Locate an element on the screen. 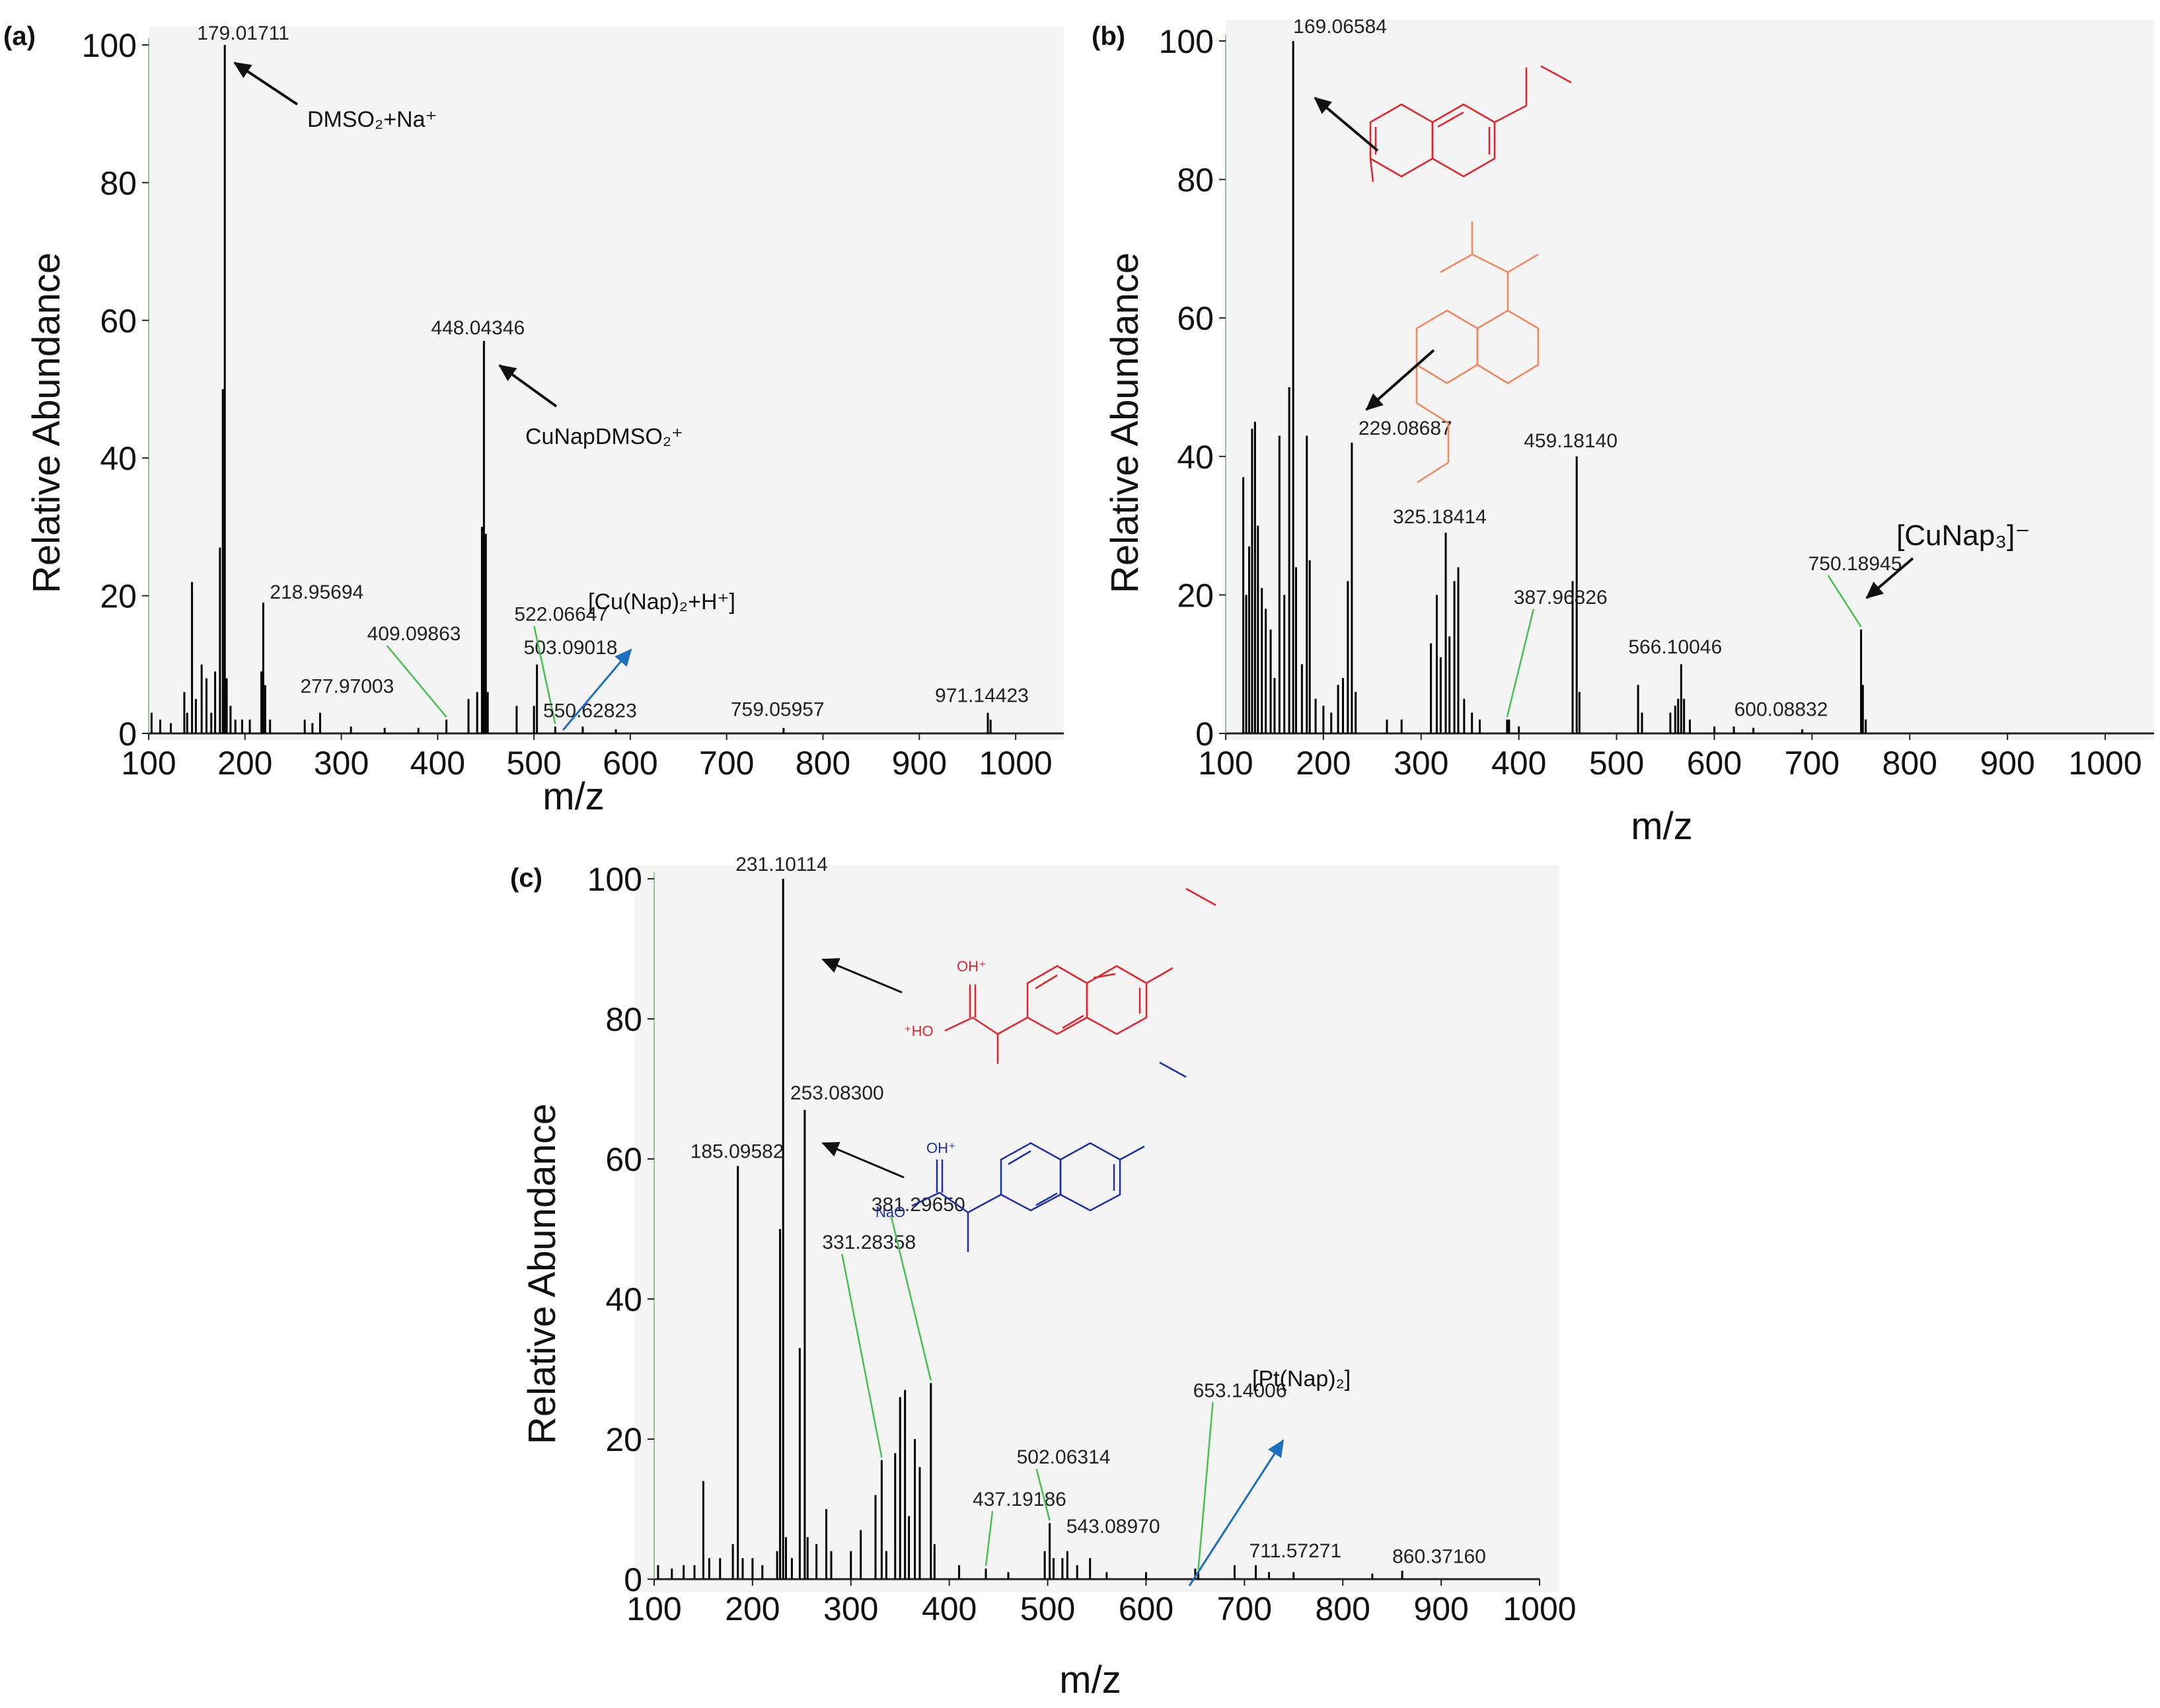  x-tick-label: 1000 is located at coordinates (1539, 1608).